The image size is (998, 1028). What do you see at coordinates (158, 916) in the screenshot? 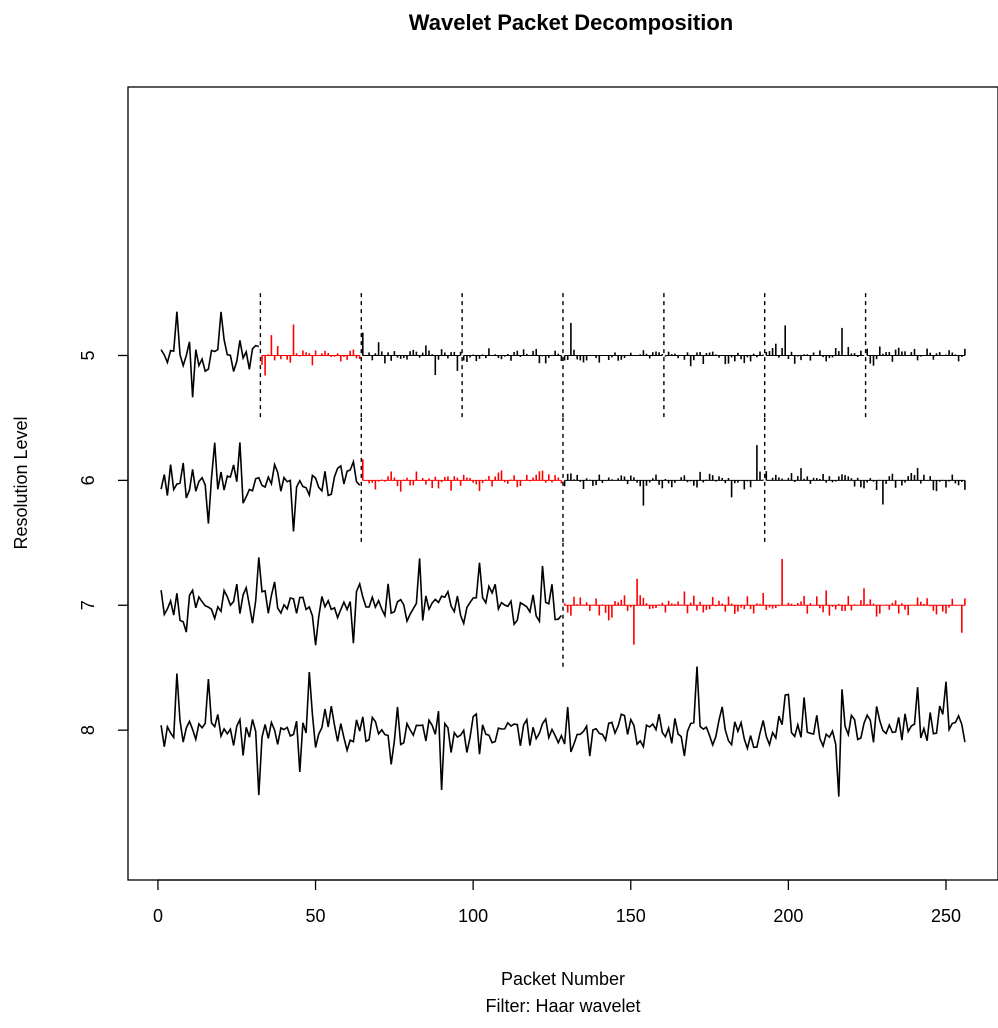
I see `x-tick-label: 0` at bounding box center [158, 916].